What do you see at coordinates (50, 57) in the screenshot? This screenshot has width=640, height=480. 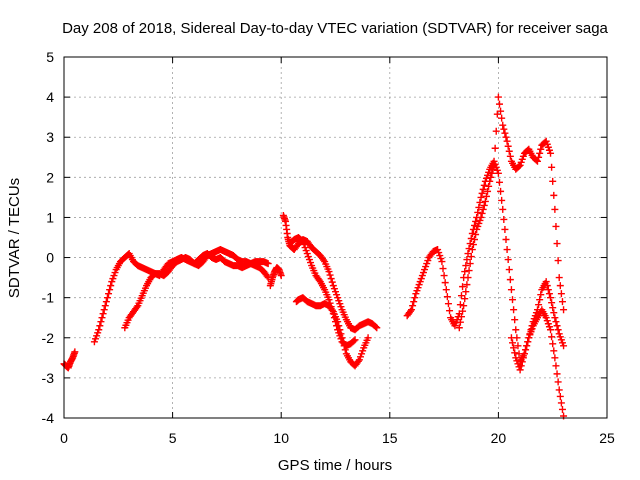 I see `y-tick-label: 5` at bounding box center [50, 57].